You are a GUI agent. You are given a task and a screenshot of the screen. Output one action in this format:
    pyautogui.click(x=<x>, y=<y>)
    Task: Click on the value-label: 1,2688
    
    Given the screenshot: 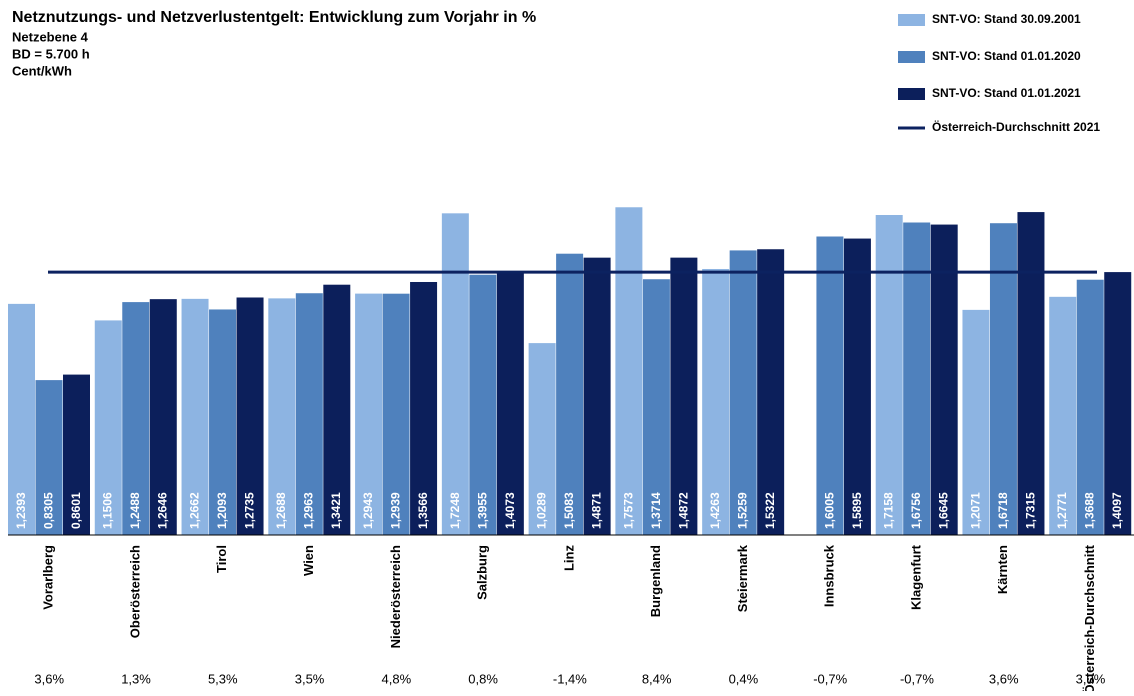 What is the action you would take?
    pyautogui.click(x=281, y=510)
    